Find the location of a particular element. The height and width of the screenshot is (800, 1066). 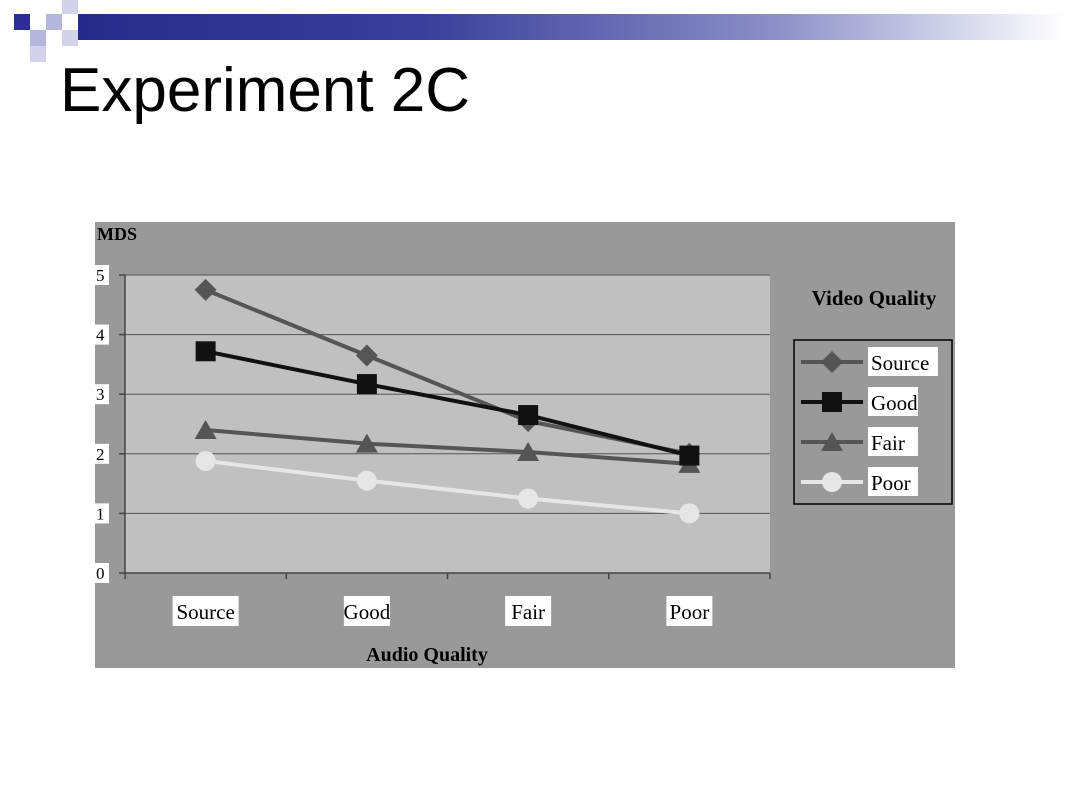

legend-label-fair: Fair is located at coordinates (888, 443).